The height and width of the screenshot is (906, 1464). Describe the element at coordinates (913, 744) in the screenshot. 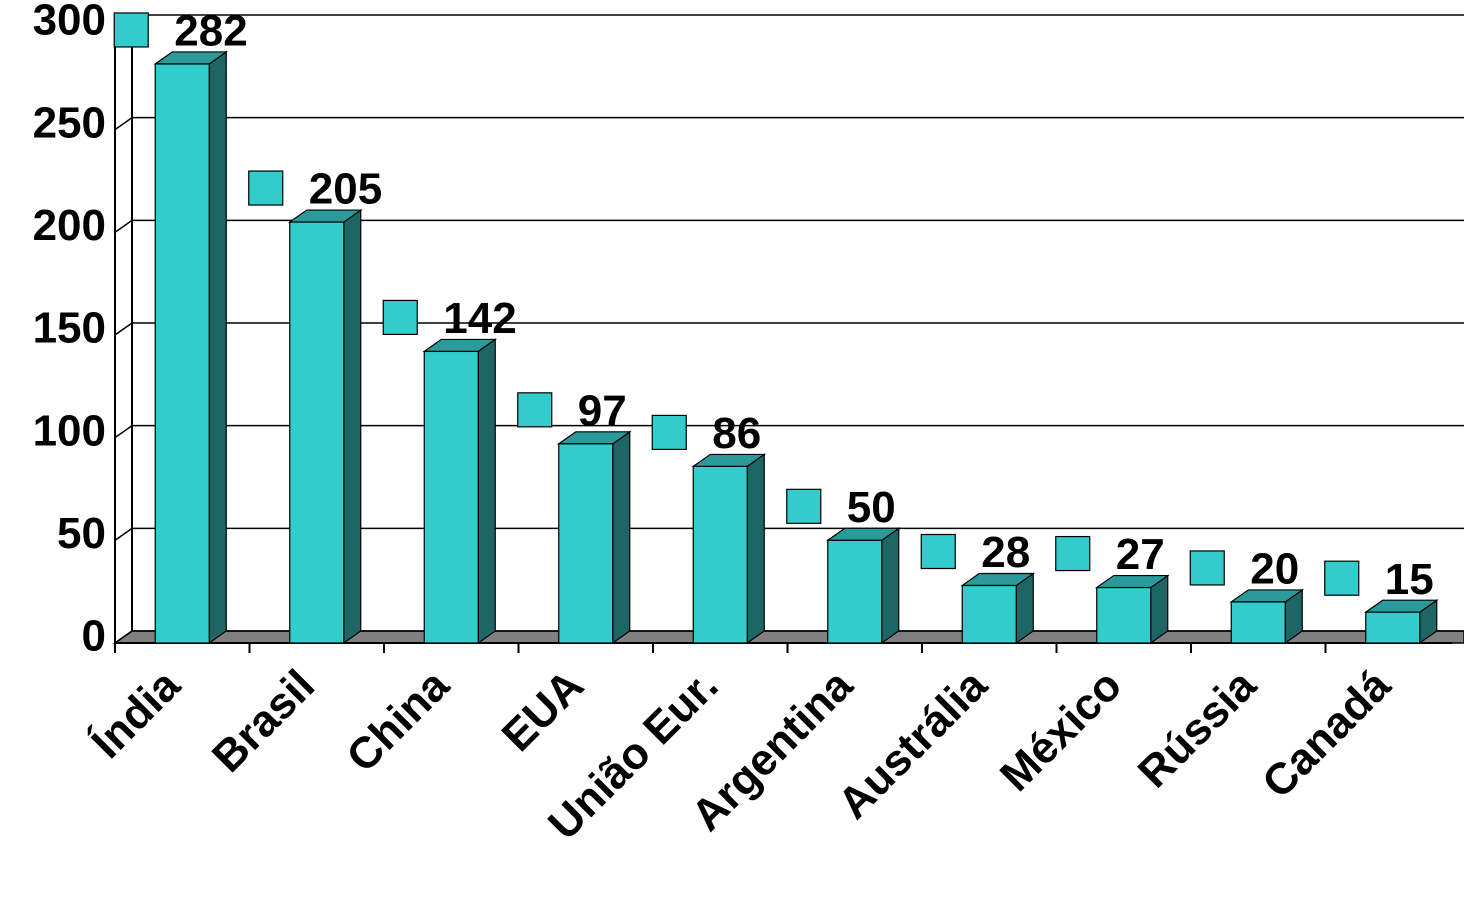

I see `x-tick-label: Austrália` at that location.